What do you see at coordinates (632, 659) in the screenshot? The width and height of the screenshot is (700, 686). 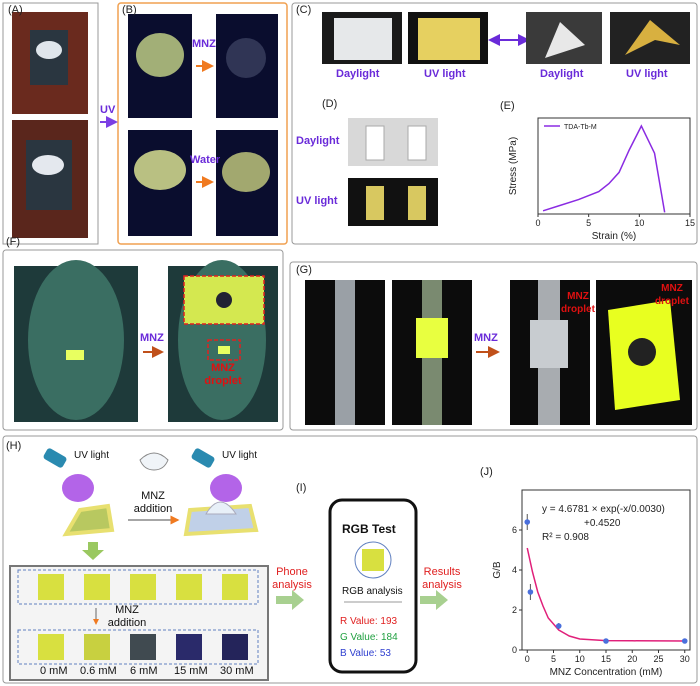 I see `x-tick-label: 20` at bounding box center [632, 659].